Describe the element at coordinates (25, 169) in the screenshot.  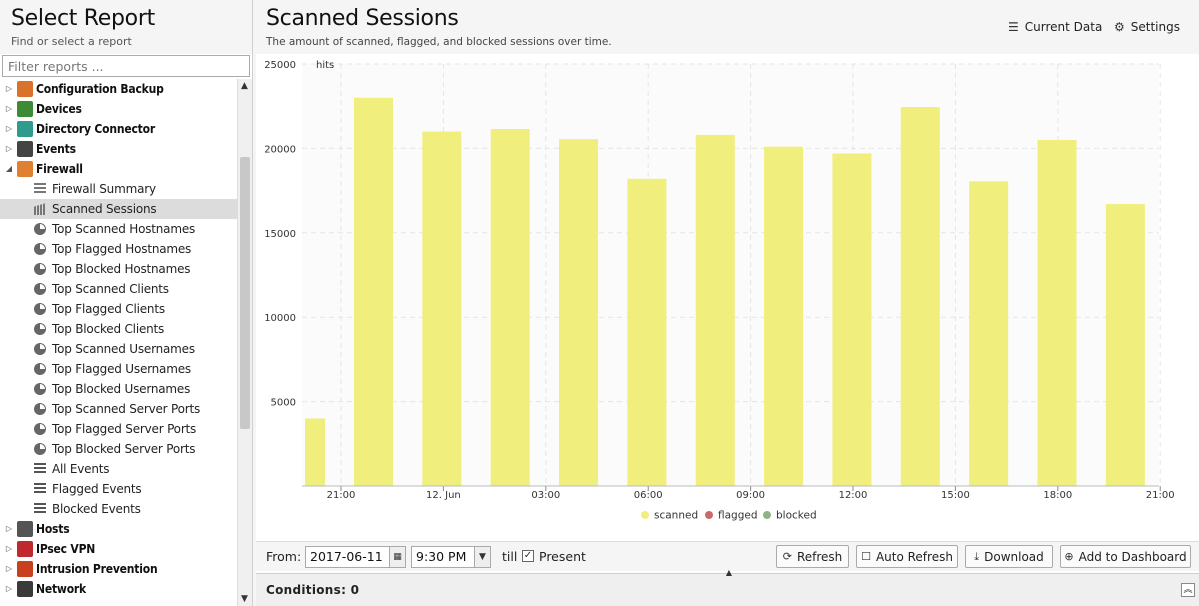
I see `firewall-icon` at that location.